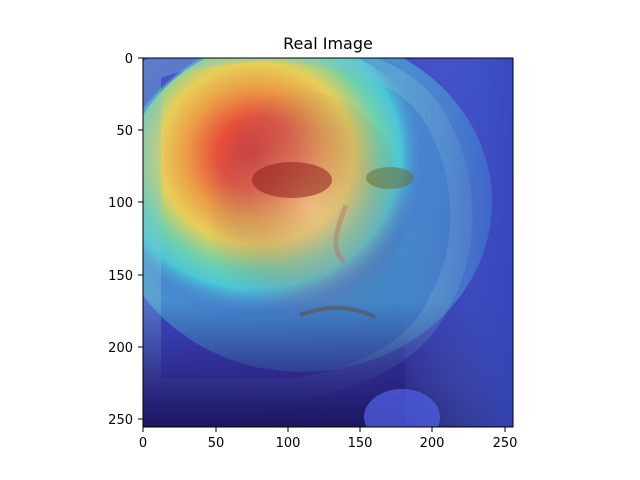 The image size is (640, 480). I want to click on x-tick-label-50: 50, so click(216, 443).